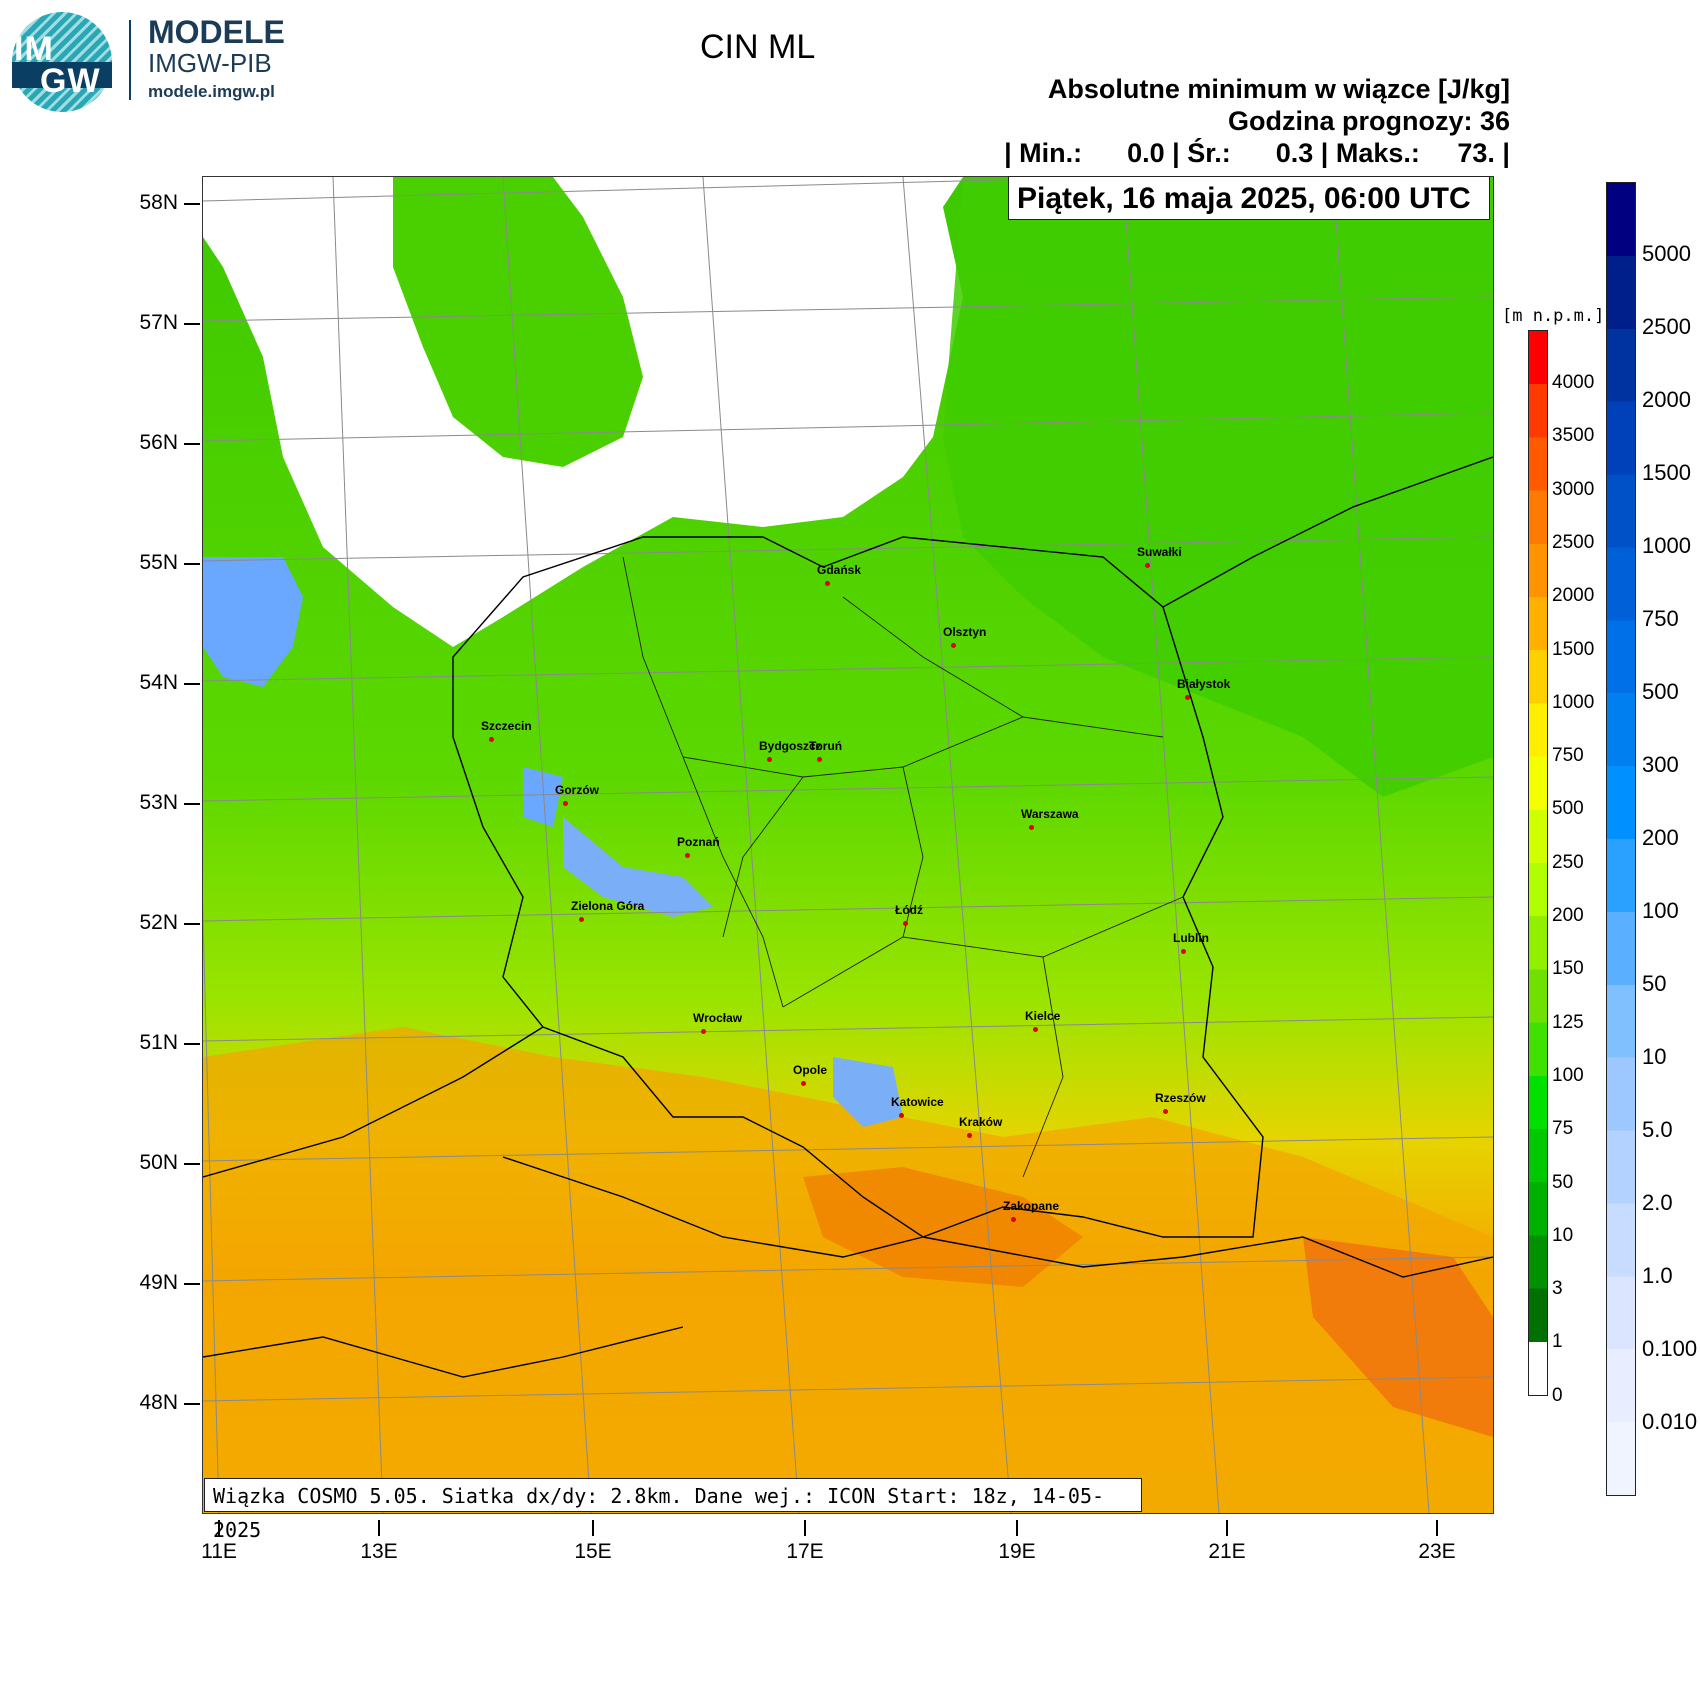 This screenshot has height=1700, width=1700. What do you see at coordinates (211, 91) in the screenshot?
I see `brand-url: modele.imgw.pl` at bounding box center [211, 91].